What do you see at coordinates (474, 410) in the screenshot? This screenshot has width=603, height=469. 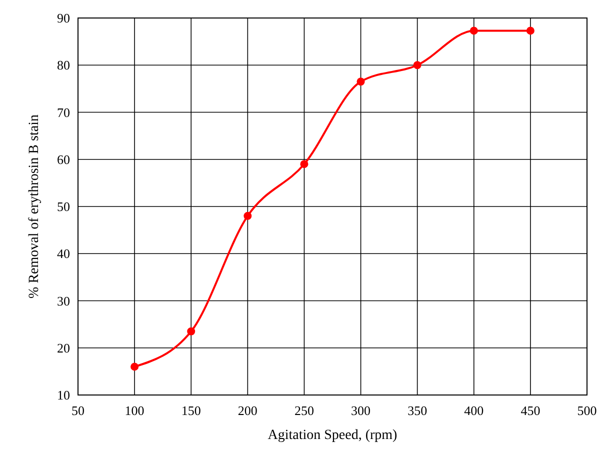 I see `x-tick-label: 400` at bounding box center [474, 410].